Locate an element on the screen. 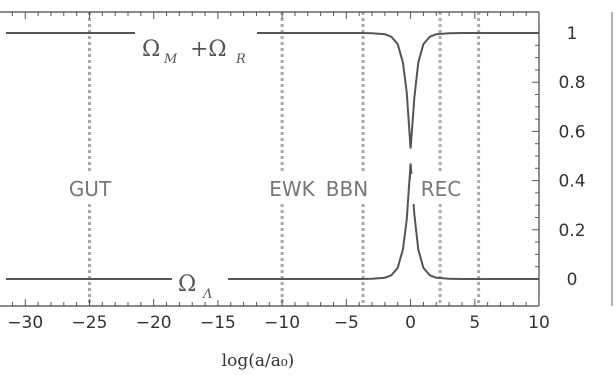  event-label: BBN is located at coordinates (347, 189).